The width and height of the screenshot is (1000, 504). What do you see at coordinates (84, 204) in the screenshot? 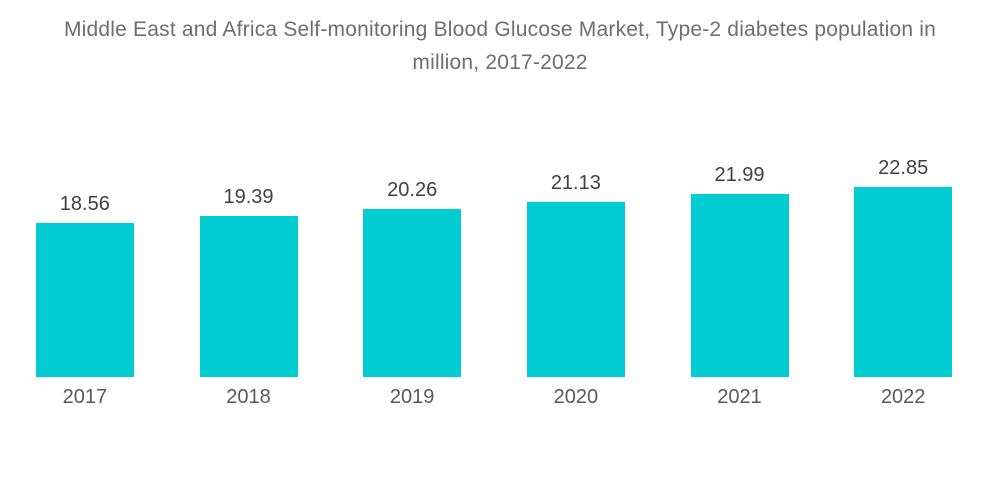
I see `bar-value-label-2017: 18.56` at bounding box center [84, 204].